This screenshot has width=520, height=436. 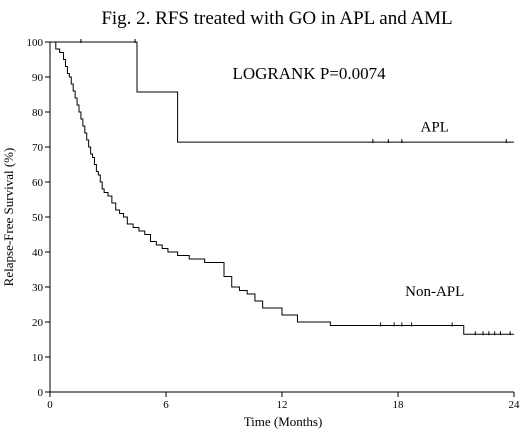 I want to click on y-tick-label: 20, so click(x=38, y=323).